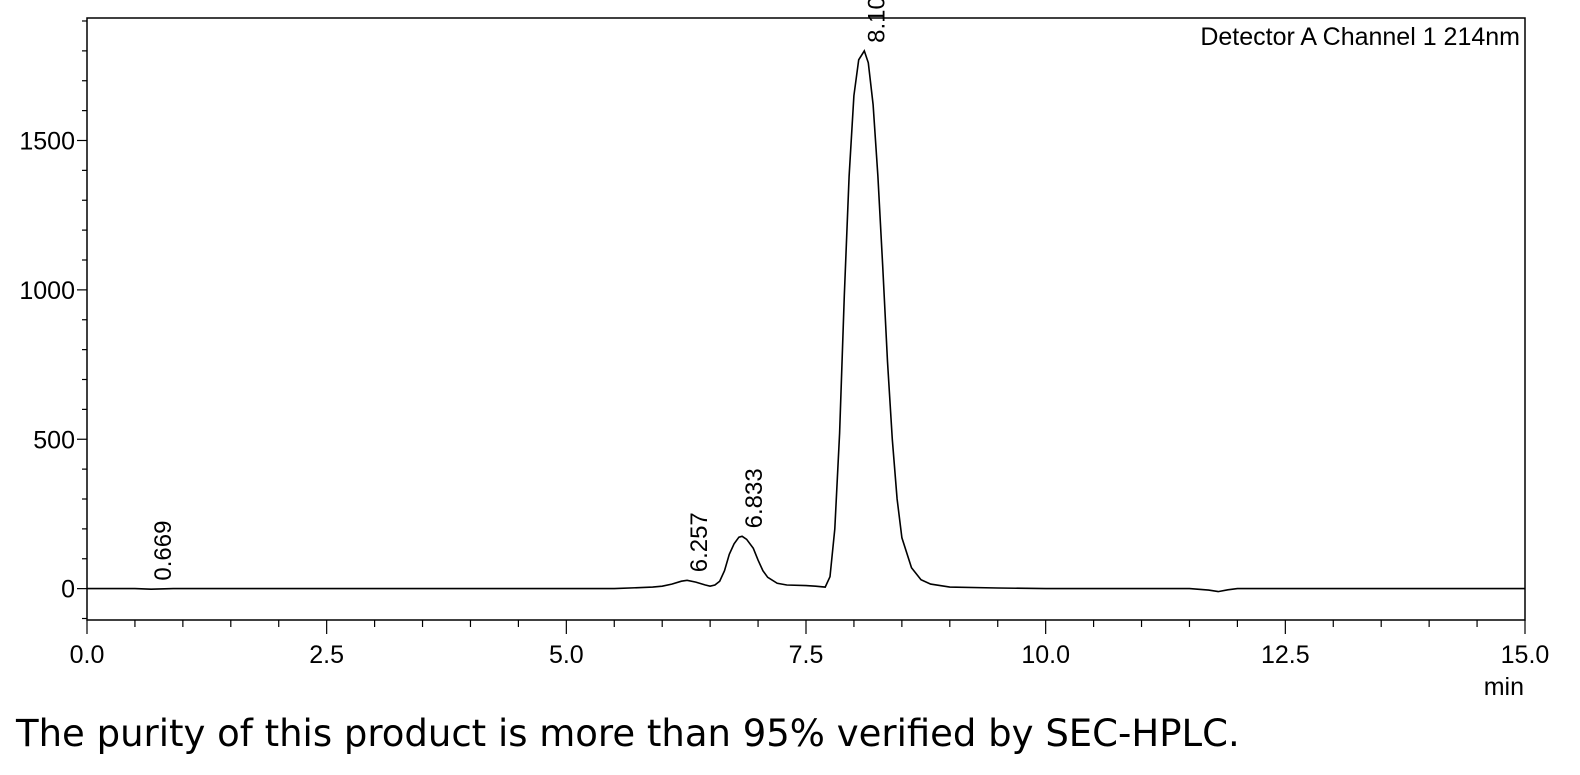 The width and height of the screenshot is (1580, 775). Describe the element at coordinates (1045, 655) in the screenshot. I see `x-tick-label: 10.0` at that location.